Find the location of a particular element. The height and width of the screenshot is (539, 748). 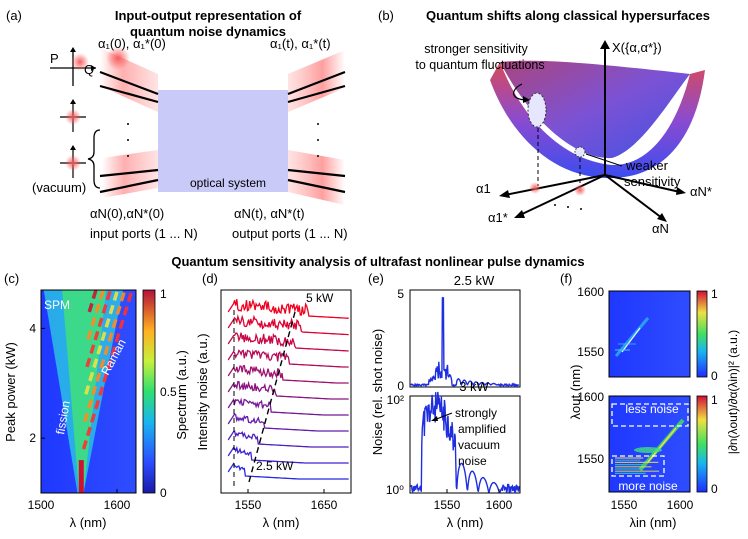

panel-e-xtick-1550: 1550 is located at coordinates (447, 505).